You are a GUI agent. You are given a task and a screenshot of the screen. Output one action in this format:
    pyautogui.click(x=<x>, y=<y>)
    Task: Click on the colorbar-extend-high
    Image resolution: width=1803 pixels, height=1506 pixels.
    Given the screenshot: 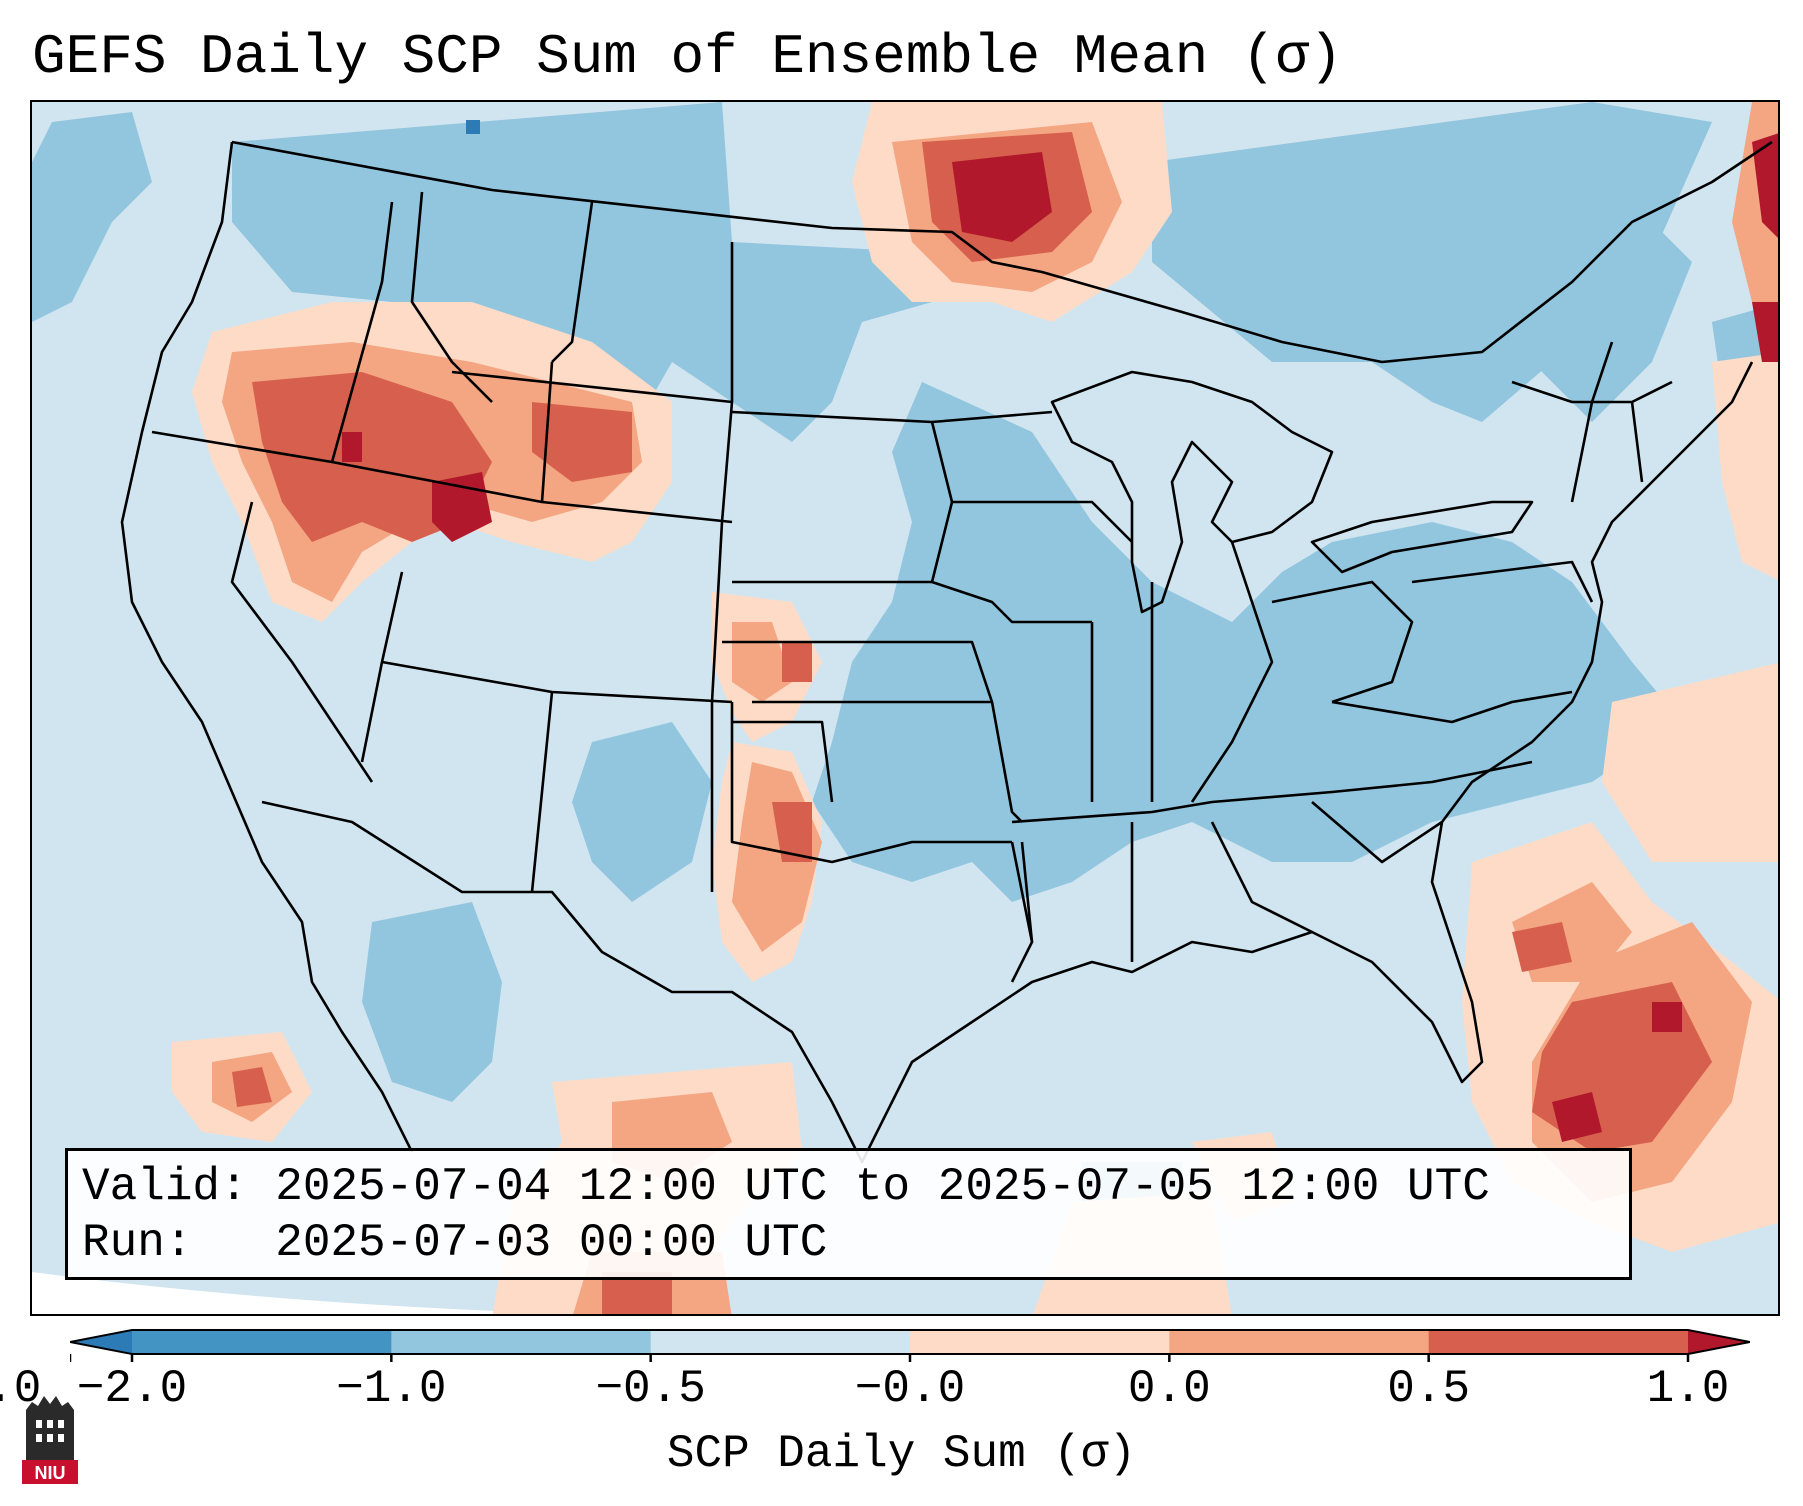 What is the action you would take?
    pyautogui.click(x=1719, y=1342)
    